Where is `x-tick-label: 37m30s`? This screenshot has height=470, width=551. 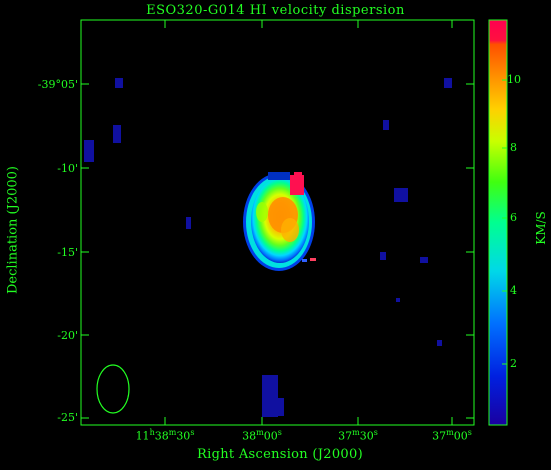 x-tick-label: 37m30s is located at coordinates (358, 435).